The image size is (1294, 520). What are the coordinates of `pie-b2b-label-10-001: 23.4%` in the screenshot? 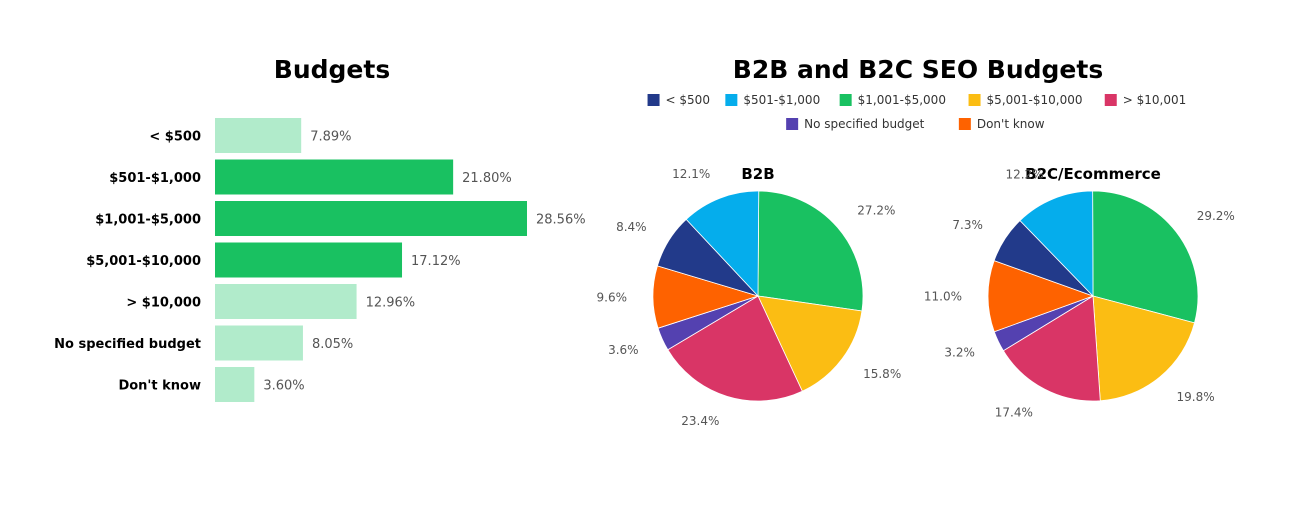 It's located at (700, 421).